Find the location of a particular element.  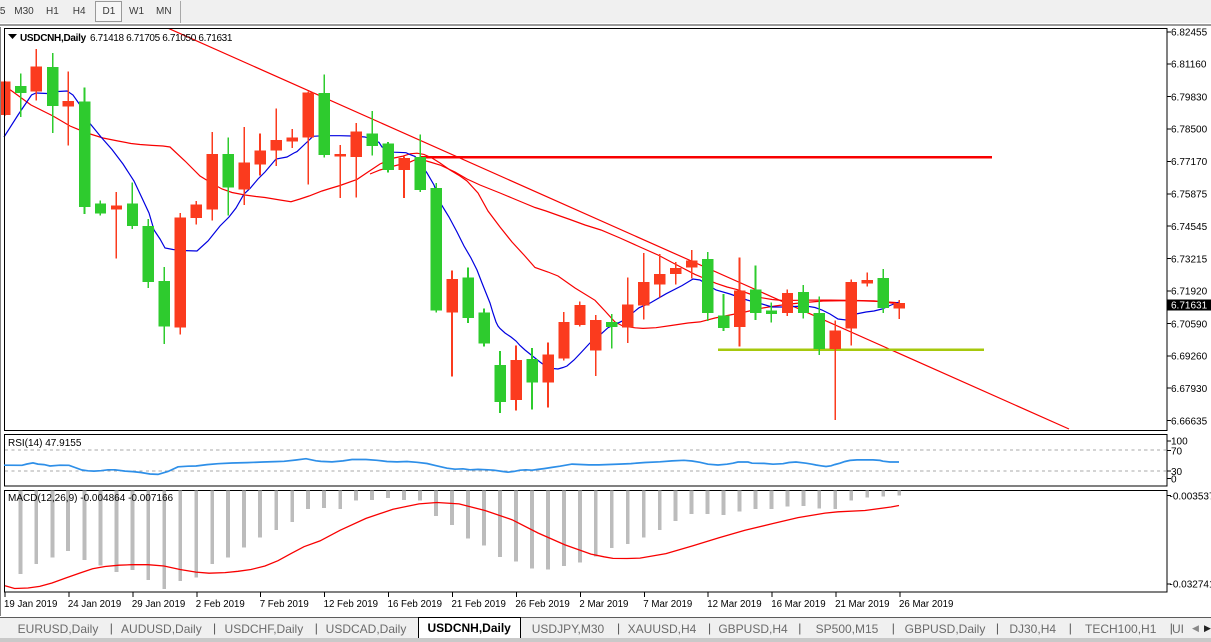

svg-text: 6.74545 is located at coordinates (1189, 227).